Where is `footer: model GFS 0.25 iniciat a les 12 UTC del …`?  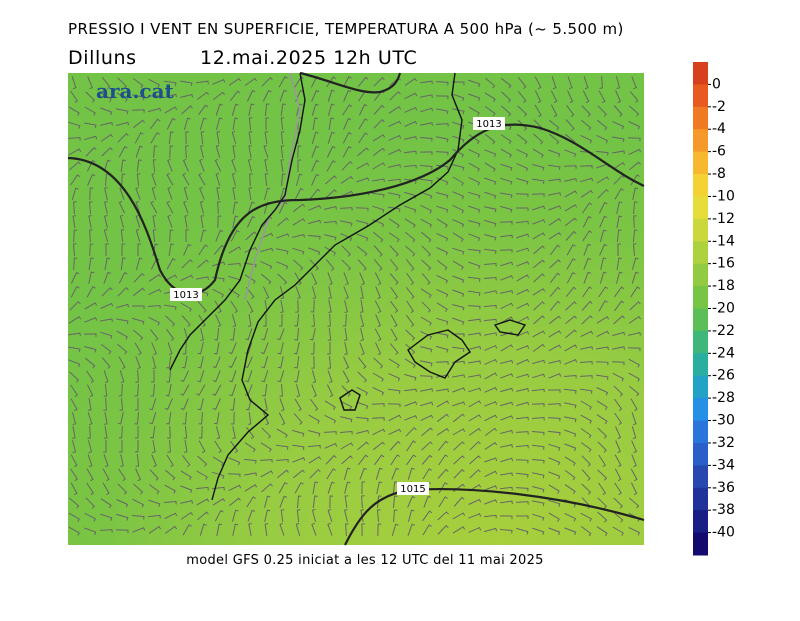 footer: model GFS 0.25 iniciat a les 12 UTC del … is located at coordinates (364, 560).